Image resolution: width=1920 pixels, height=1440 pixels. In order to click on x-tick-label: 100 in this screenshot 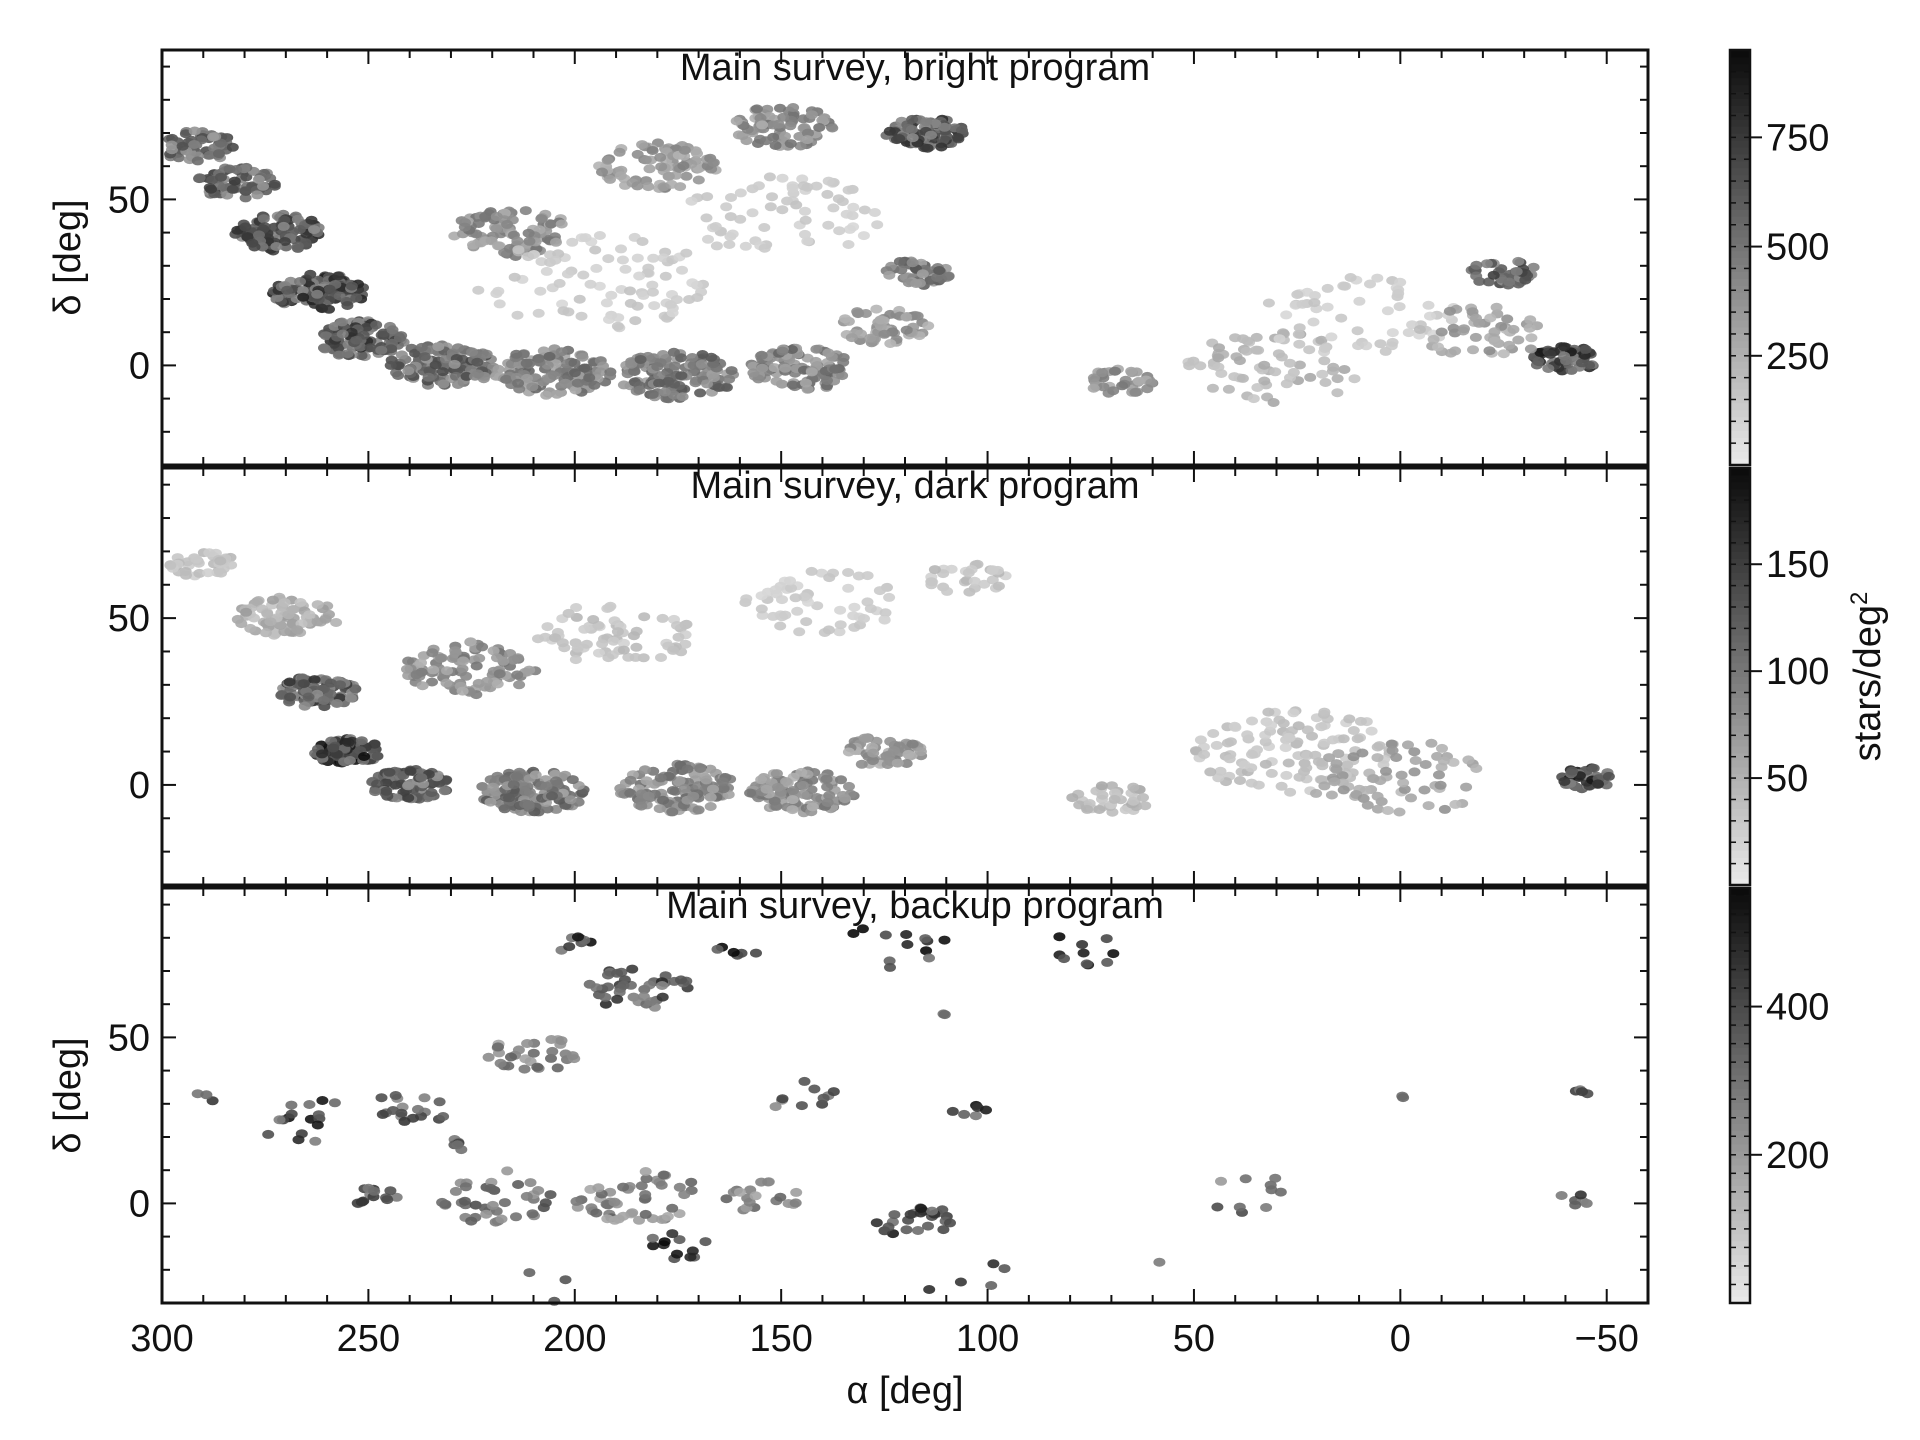, I will do `click(987, 1339)`.